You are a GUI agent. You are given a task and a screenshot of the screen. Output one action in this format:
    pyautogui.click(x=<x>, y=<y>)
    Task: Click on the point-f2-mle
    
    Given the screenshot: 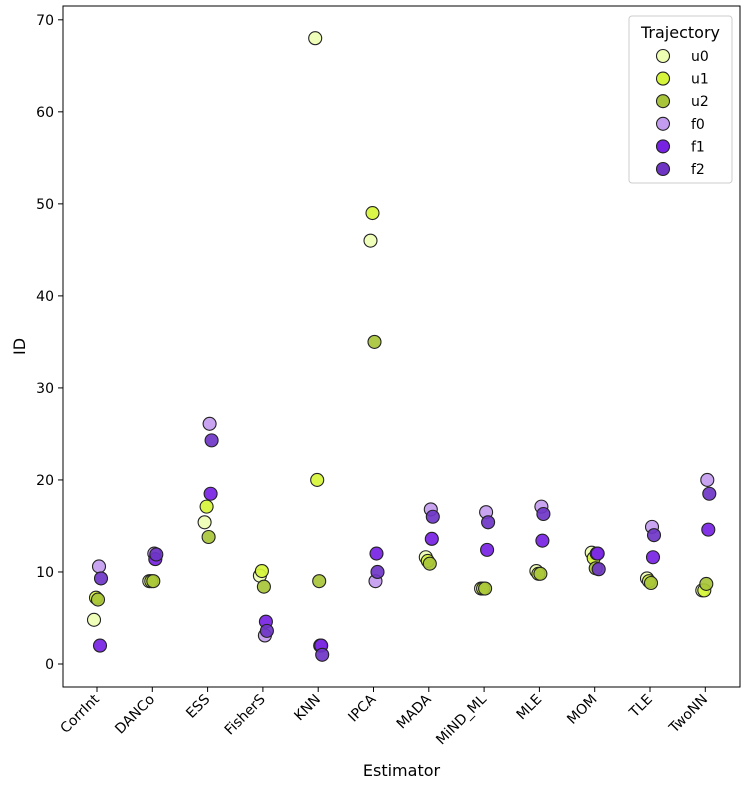 What is the action you would take?
    pyautogui.click(x=543, y=514)
    